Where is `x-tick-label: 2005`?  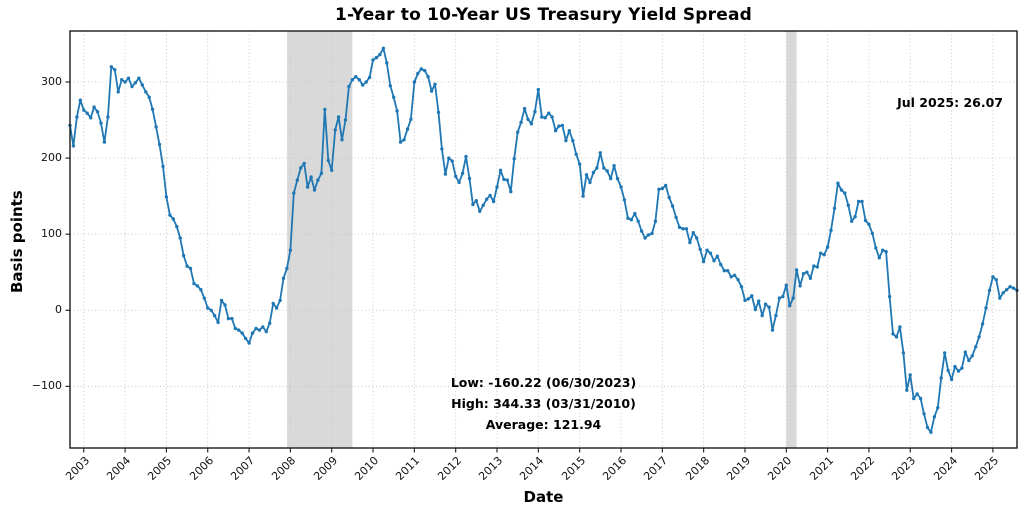 x-tick-label: 2005 is located at coordinates (160, 468).